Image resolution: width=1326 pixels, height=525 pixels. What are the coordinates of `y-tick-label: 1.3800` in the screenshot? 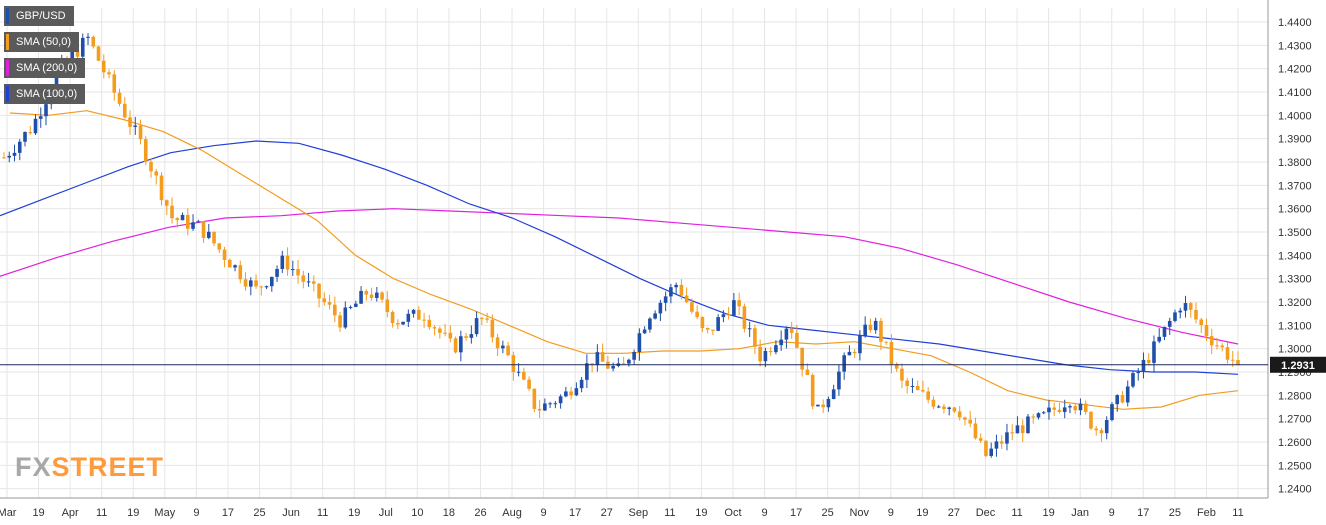 It's located at (1295, 163).